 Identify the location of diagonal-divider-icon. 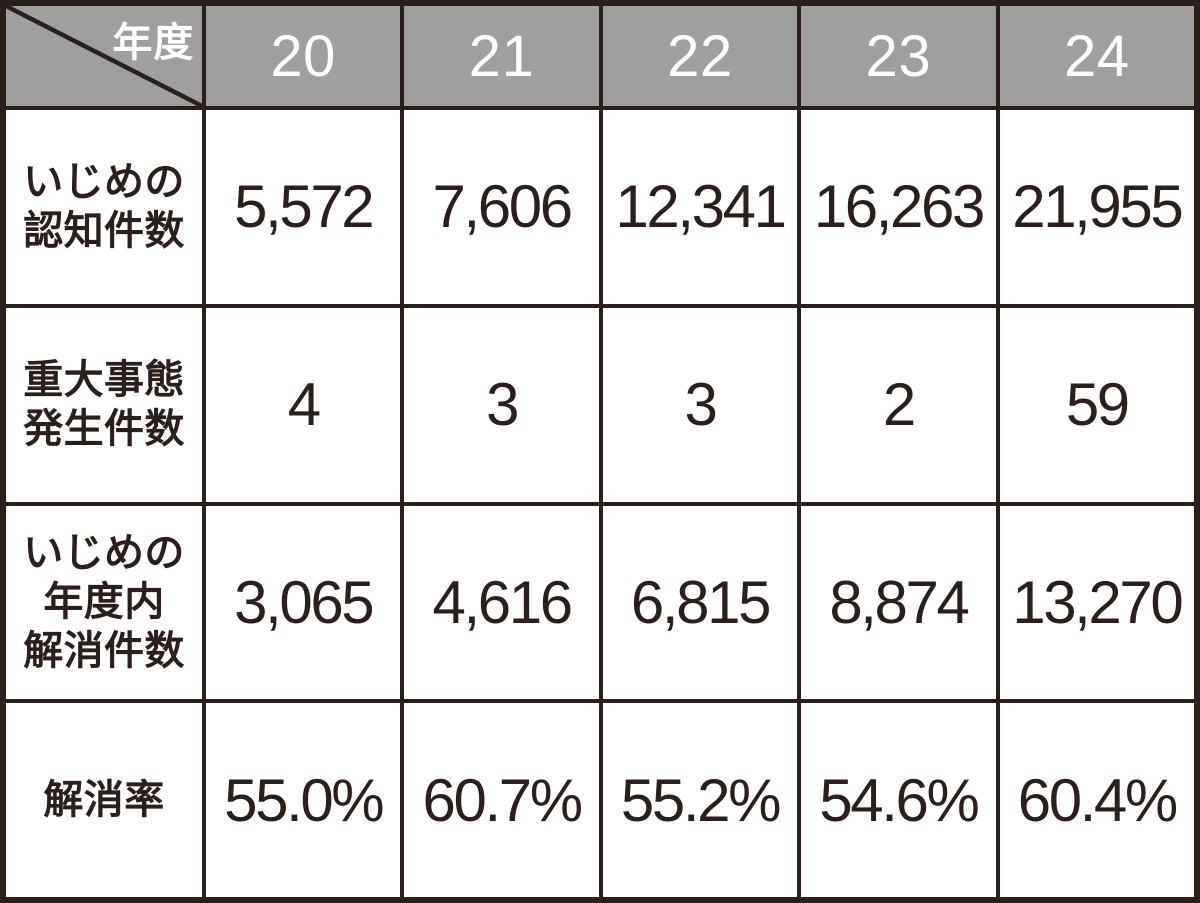
(104, 56).